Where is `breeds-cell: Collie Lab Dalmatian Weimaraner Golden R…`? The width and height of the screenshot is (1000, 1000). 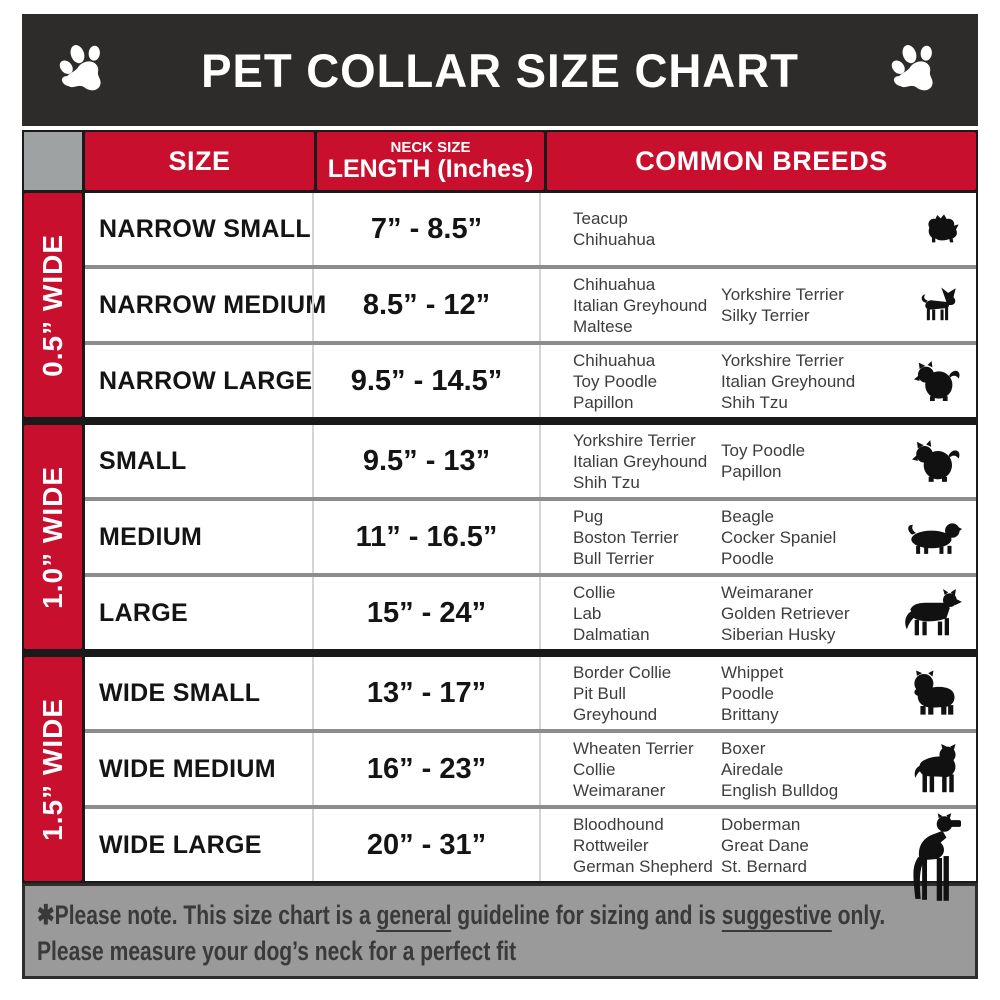
breeds-cell: Collie Lab Dalmatian Weimaraner Golden R… is located at coordinates (758, 613).